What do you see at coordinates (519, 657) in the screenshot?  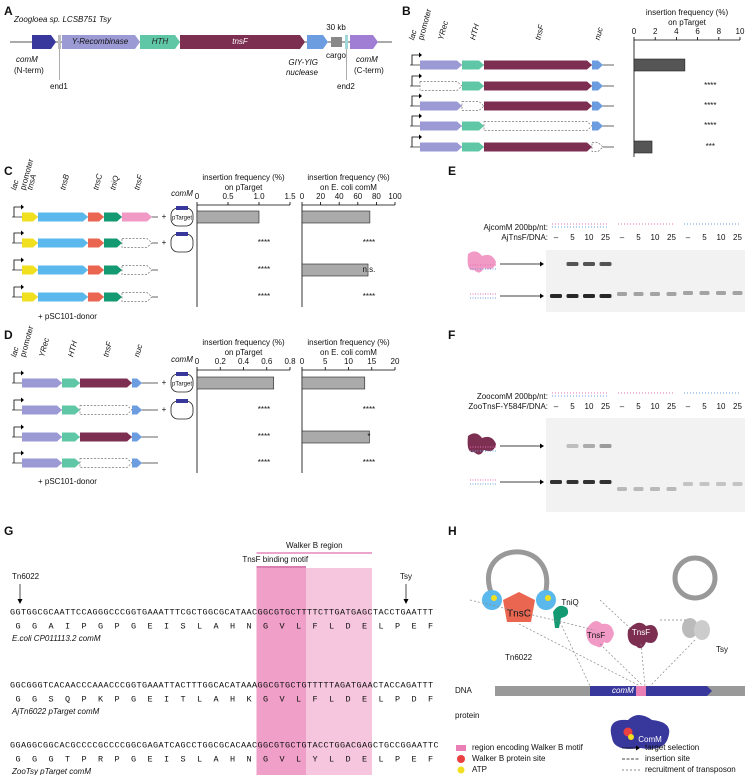 I see `system-label: Tn6022` at bounding box center [519, 657].